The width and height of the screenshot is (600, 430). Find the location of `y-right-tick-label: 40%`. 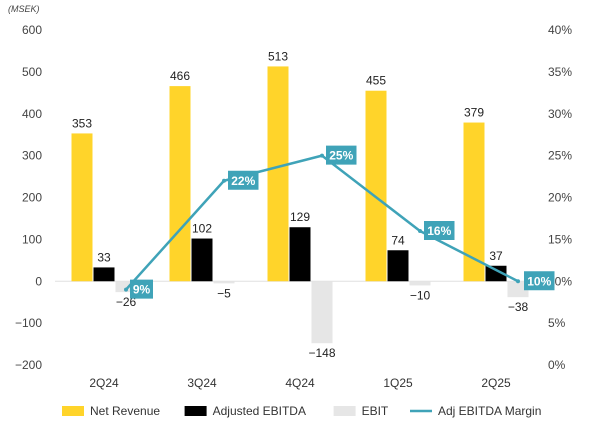

y-right-tick-label: 40% is located at coordinates (560, 30).